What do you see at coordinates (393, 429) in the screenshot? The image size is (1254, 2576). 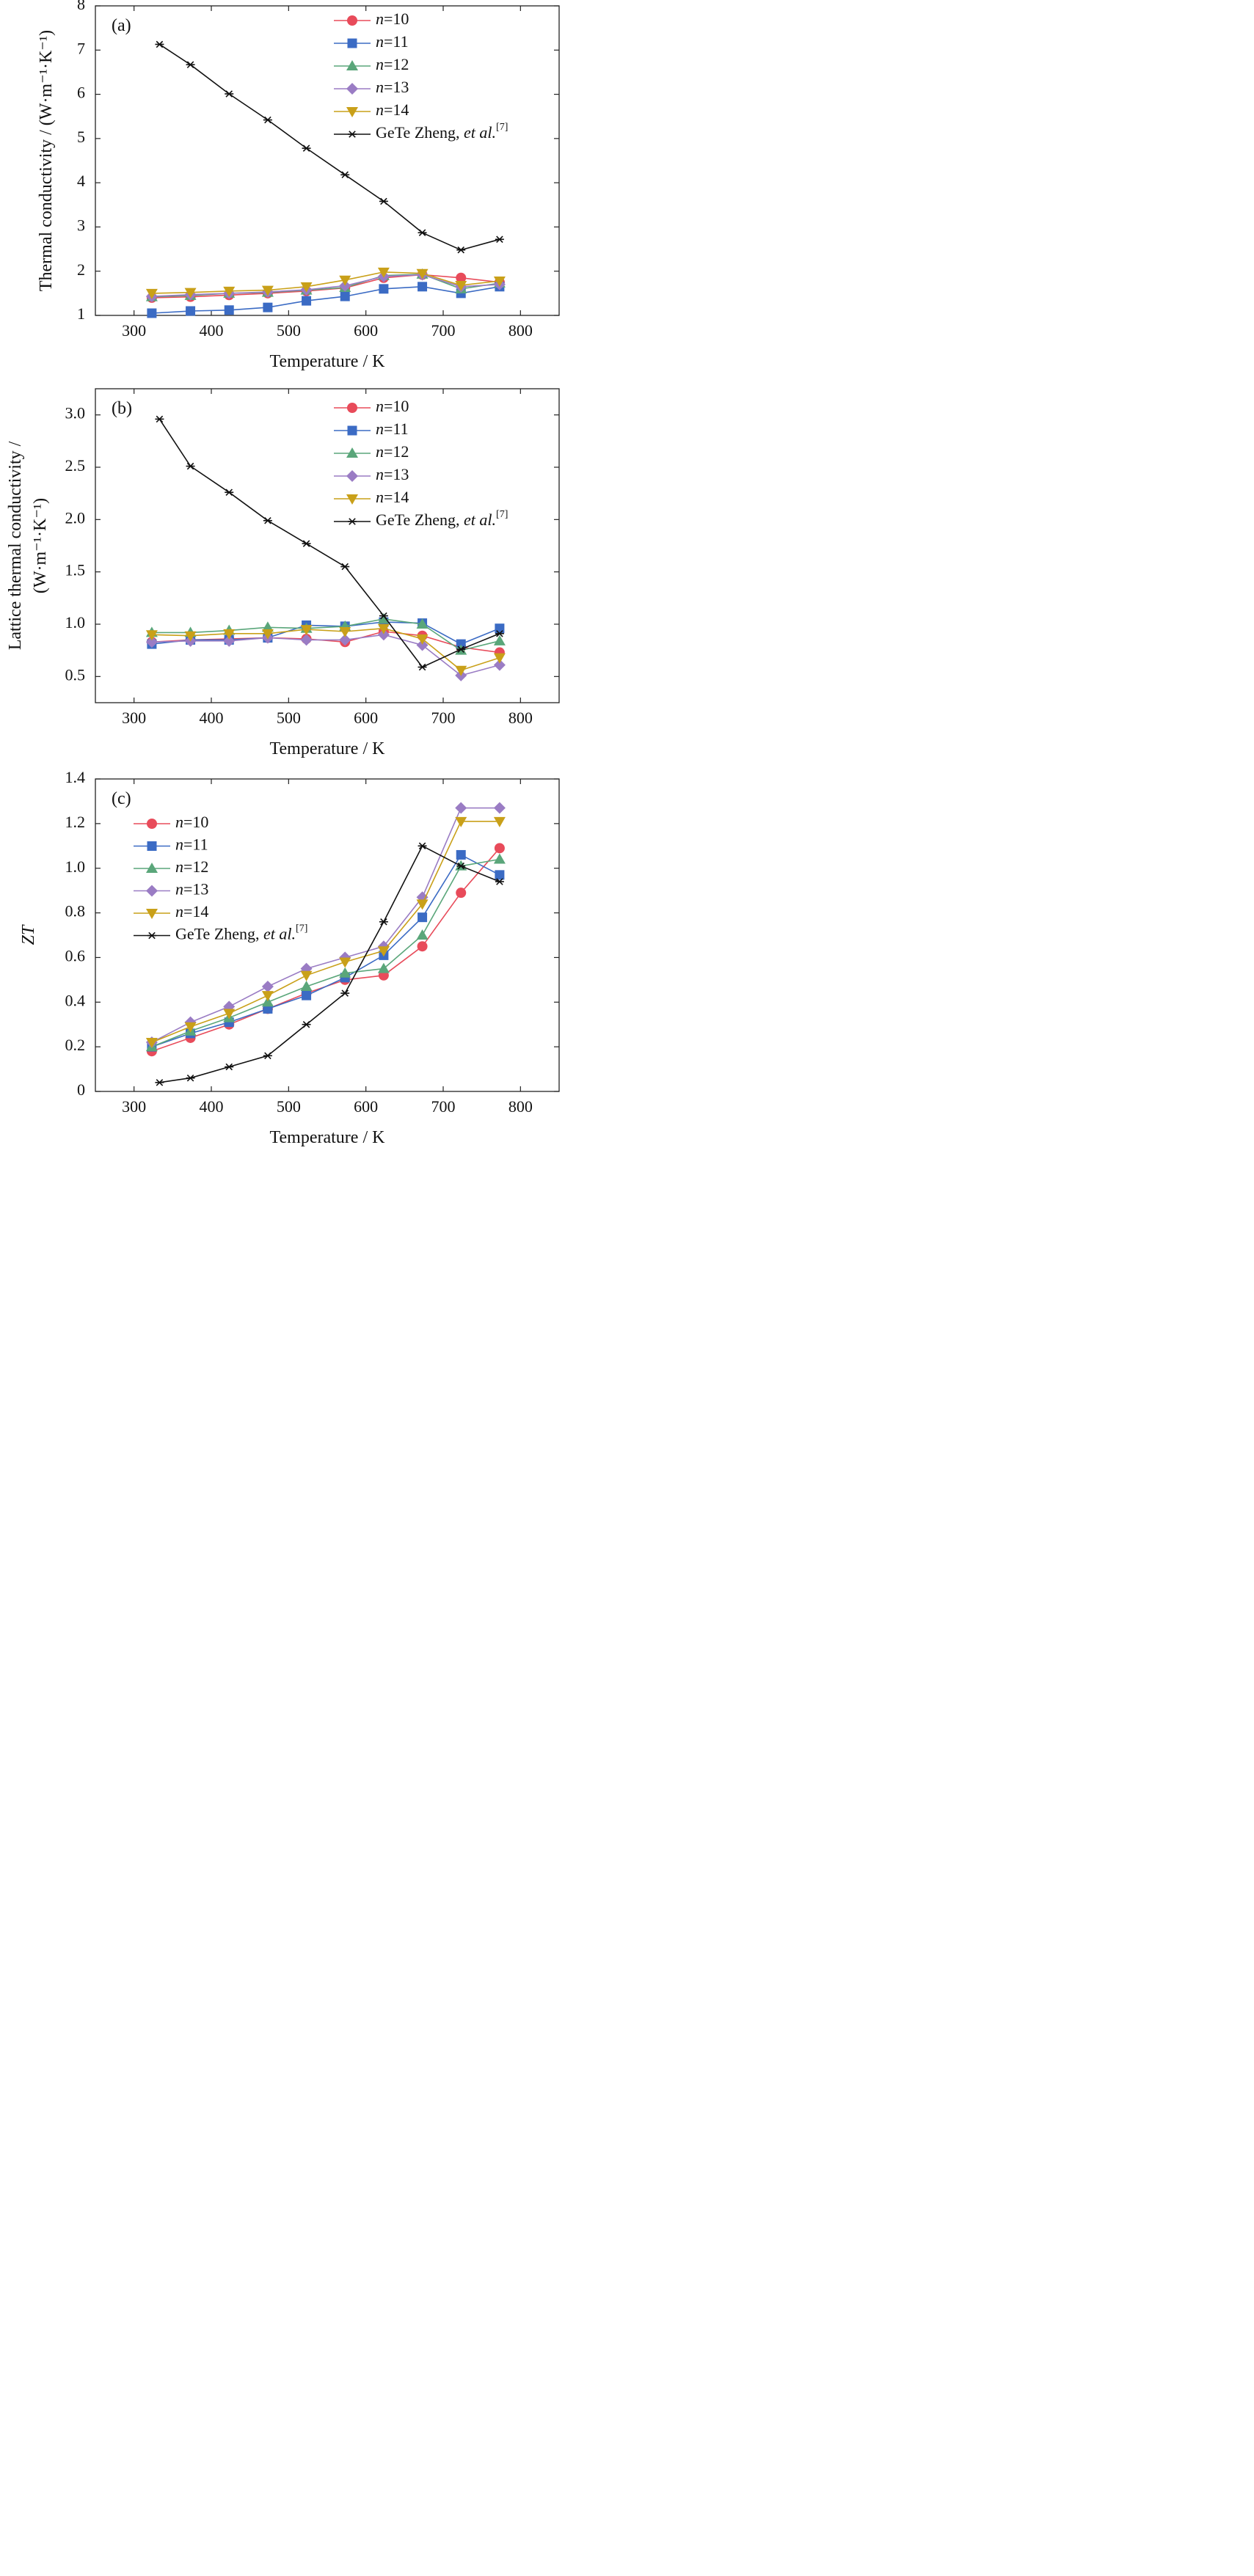 I see `legend-label: n=11` at bounding box center [393, 429].